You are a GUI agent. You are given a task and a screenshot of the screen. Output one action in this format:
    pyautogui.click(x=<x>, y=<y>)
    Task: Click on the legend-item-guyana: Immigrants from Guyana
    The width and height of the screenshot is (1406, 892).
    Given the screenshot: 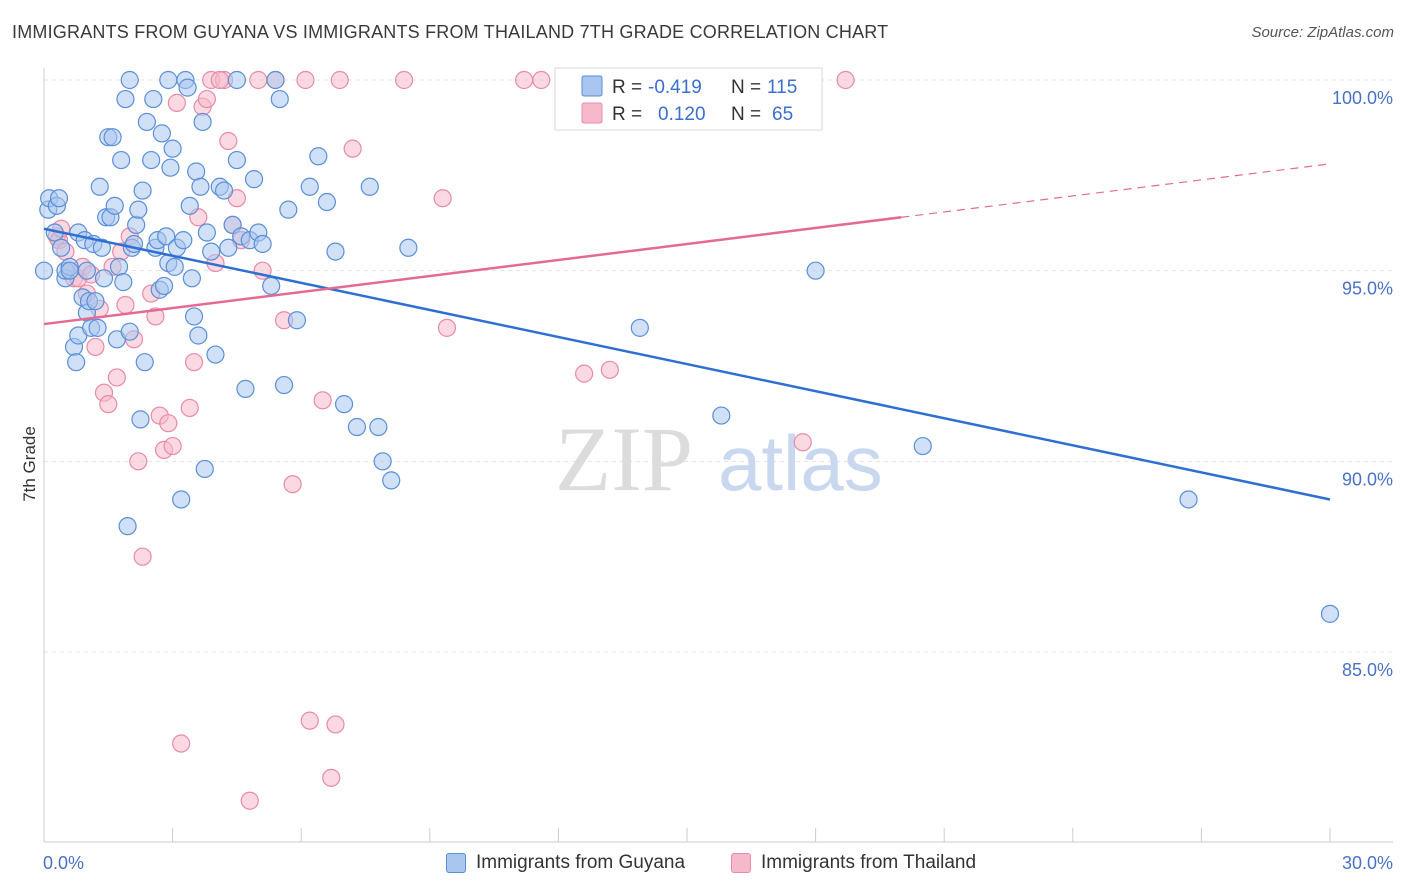 What is the action you would take?
    pyautogui.click(x=565, y=863)
    